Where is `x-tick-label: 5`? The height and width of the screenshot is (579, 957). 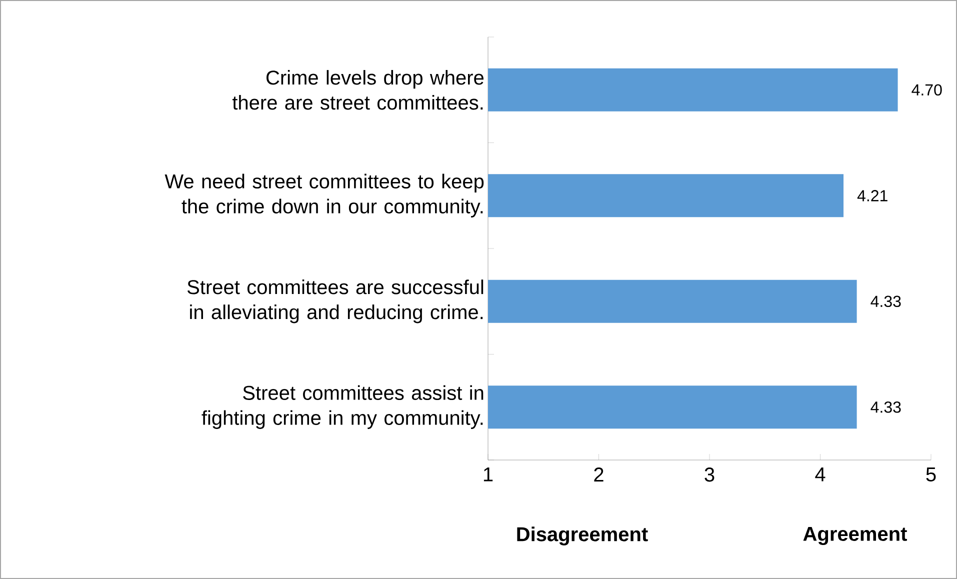
x-tick-label: 5 is located at coordinates (931, 475).